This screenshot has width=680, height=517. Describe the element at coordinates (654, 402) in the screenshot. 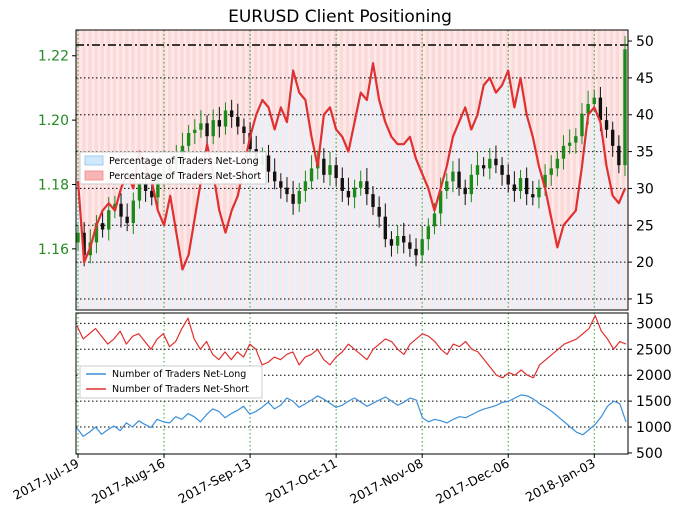

I see `count-tick-label: 1500` at that location.